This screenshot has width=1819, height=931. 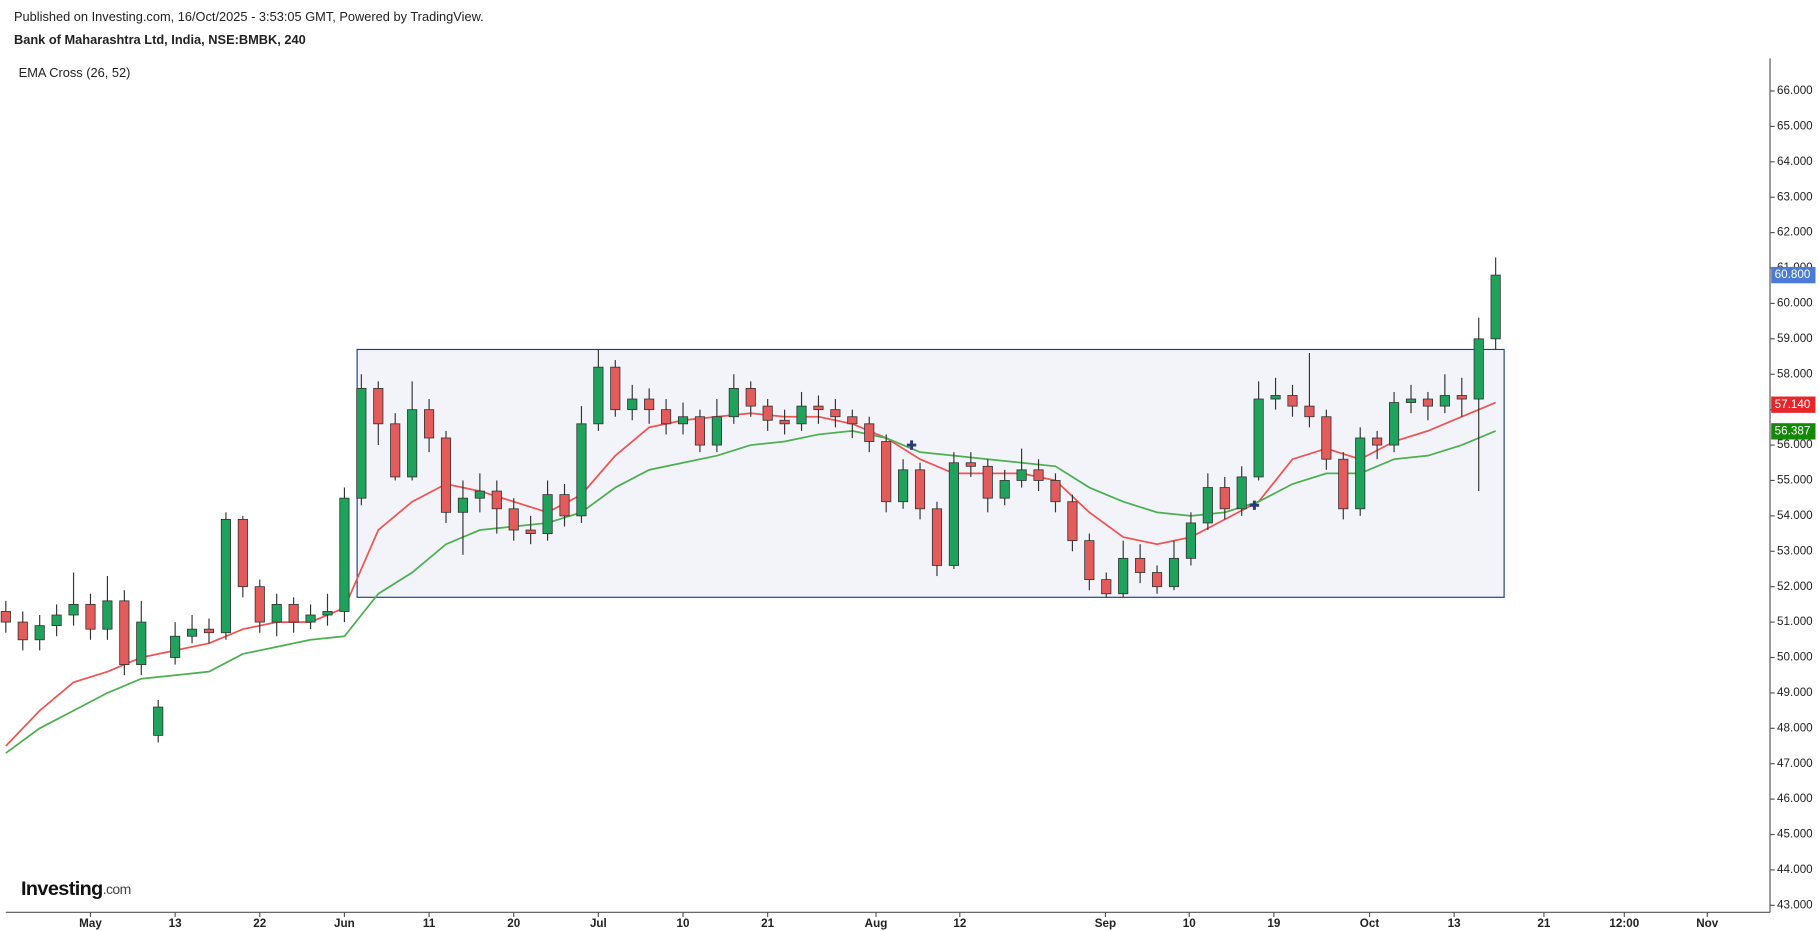 I want to click on x-tick-label: 12:00, so click(x=1624, y=923).